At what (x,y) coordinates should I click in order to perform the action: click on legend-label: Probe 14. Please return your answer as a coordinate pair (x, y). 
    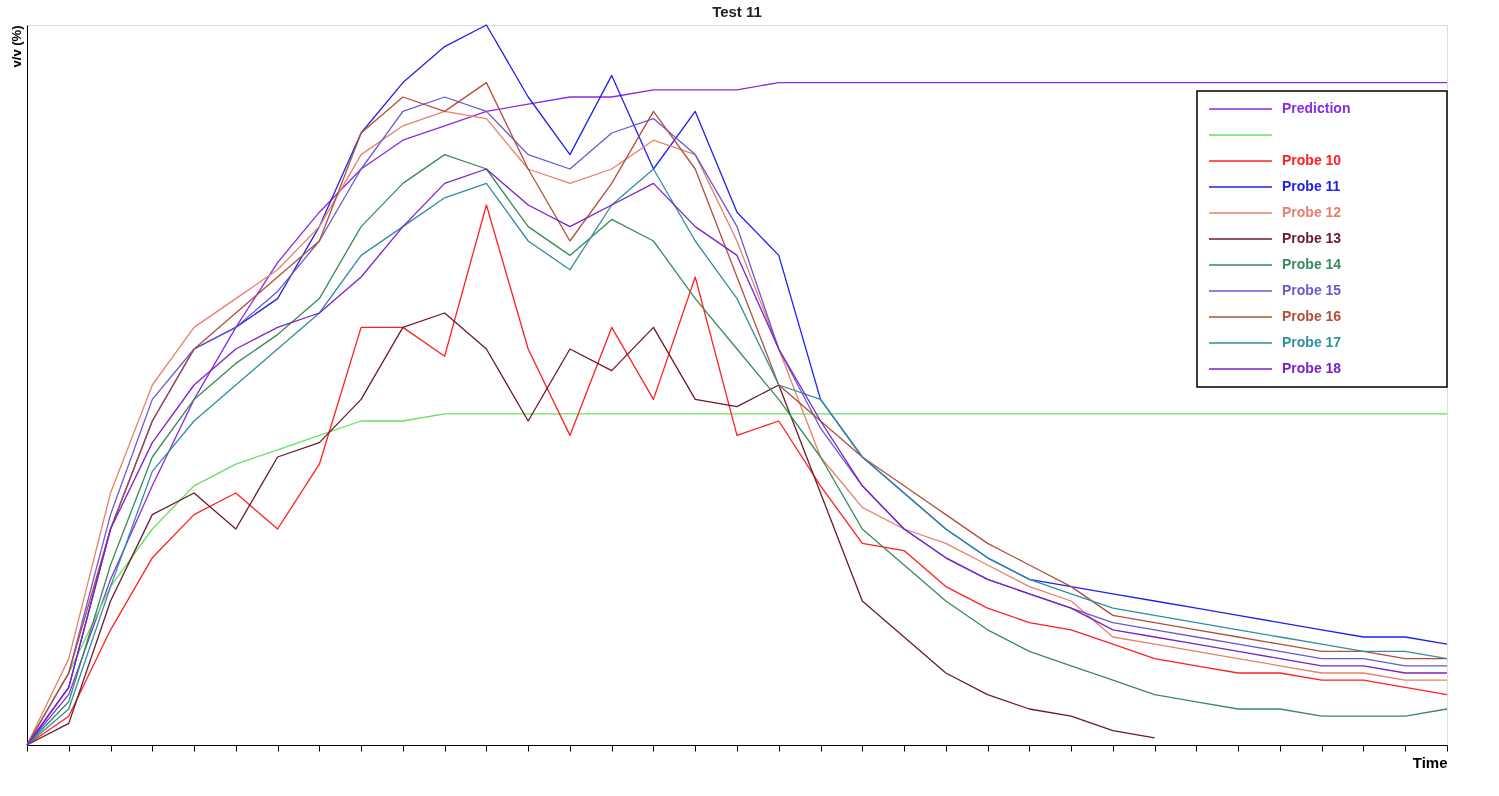
    Looking at the image, I should click on (1312, 264).